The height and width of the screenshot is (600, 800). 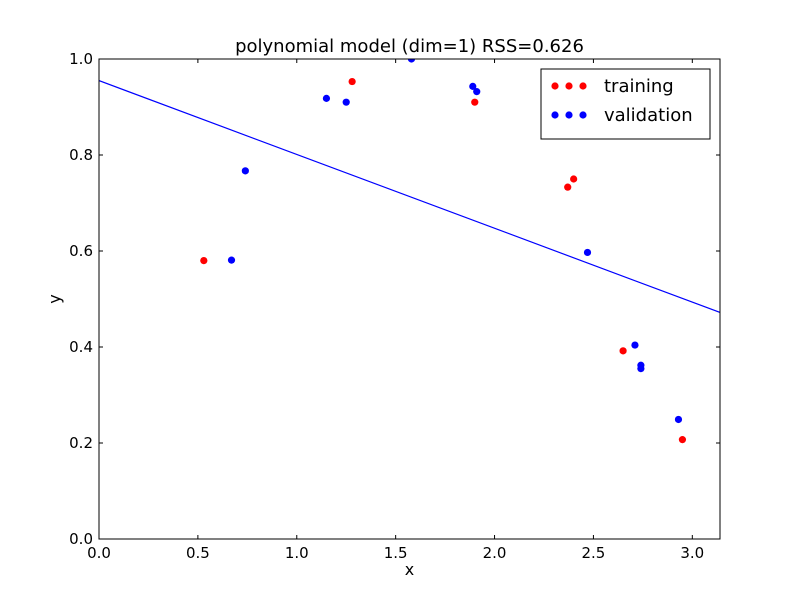 What do you see at coordinates (54, 298) in the screenshot?
I see `y-axis-label: y` at bounding box center [54, 298].